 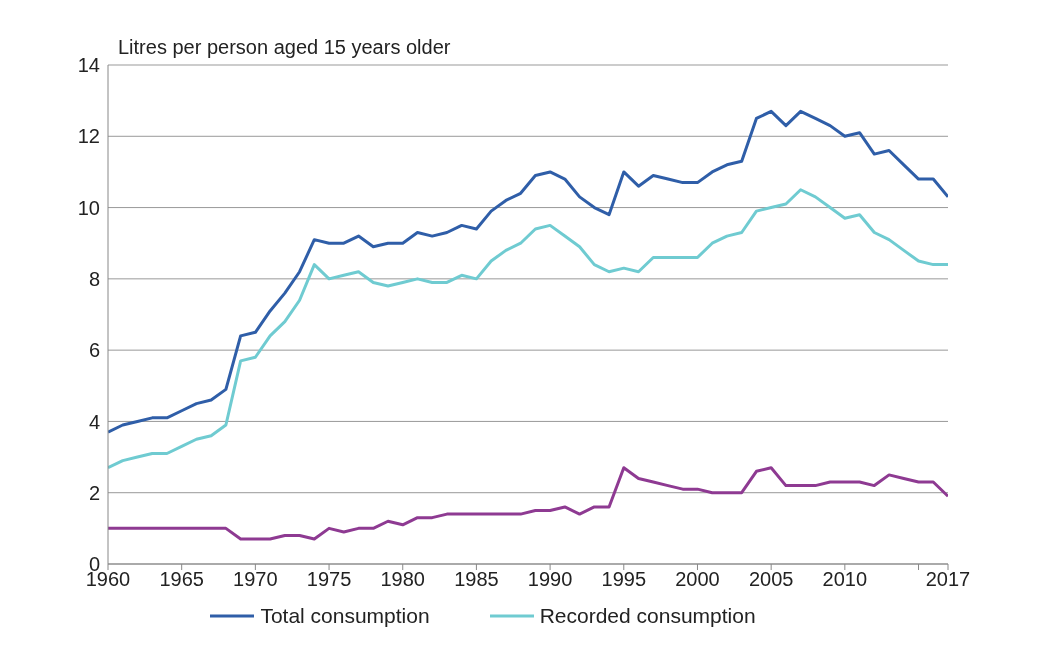 I want to click on legend-label: Recorded consumption, so click(x=647, y=616).